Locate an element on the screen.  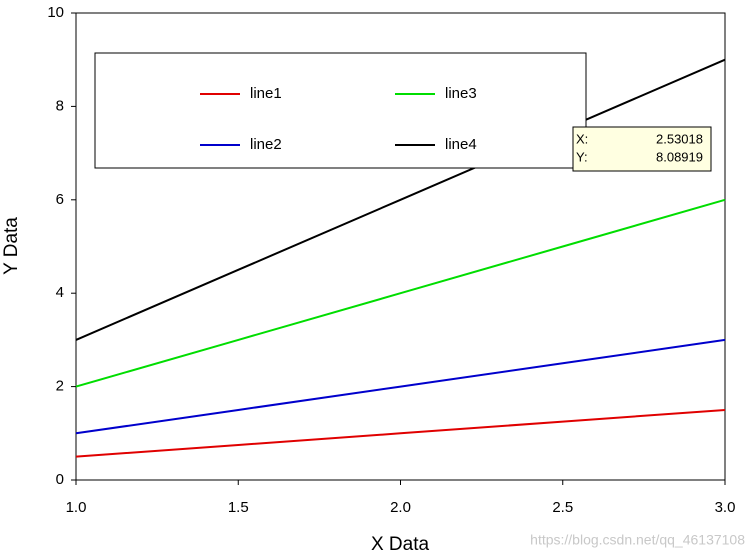
x-axis-title: X Data is located at coordinates (400, 544).